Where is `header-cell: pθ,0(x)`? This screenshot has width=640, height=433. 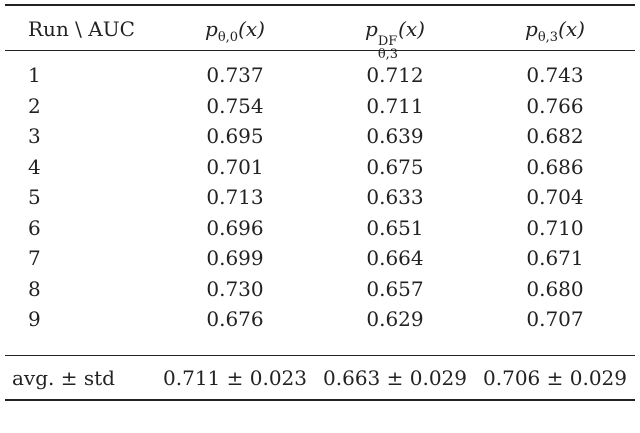 header-cell: pθ,0(x) is located at coordinates (235, 33).